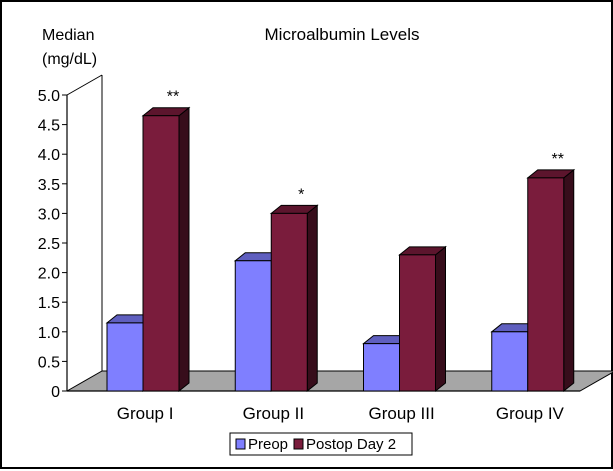 The height and width of the screenshot is (471, 613). What do you see at coordinates (530, 413) in the screenshot?
I see `x-category-label: Group IV` at bounding box center [530, 413].